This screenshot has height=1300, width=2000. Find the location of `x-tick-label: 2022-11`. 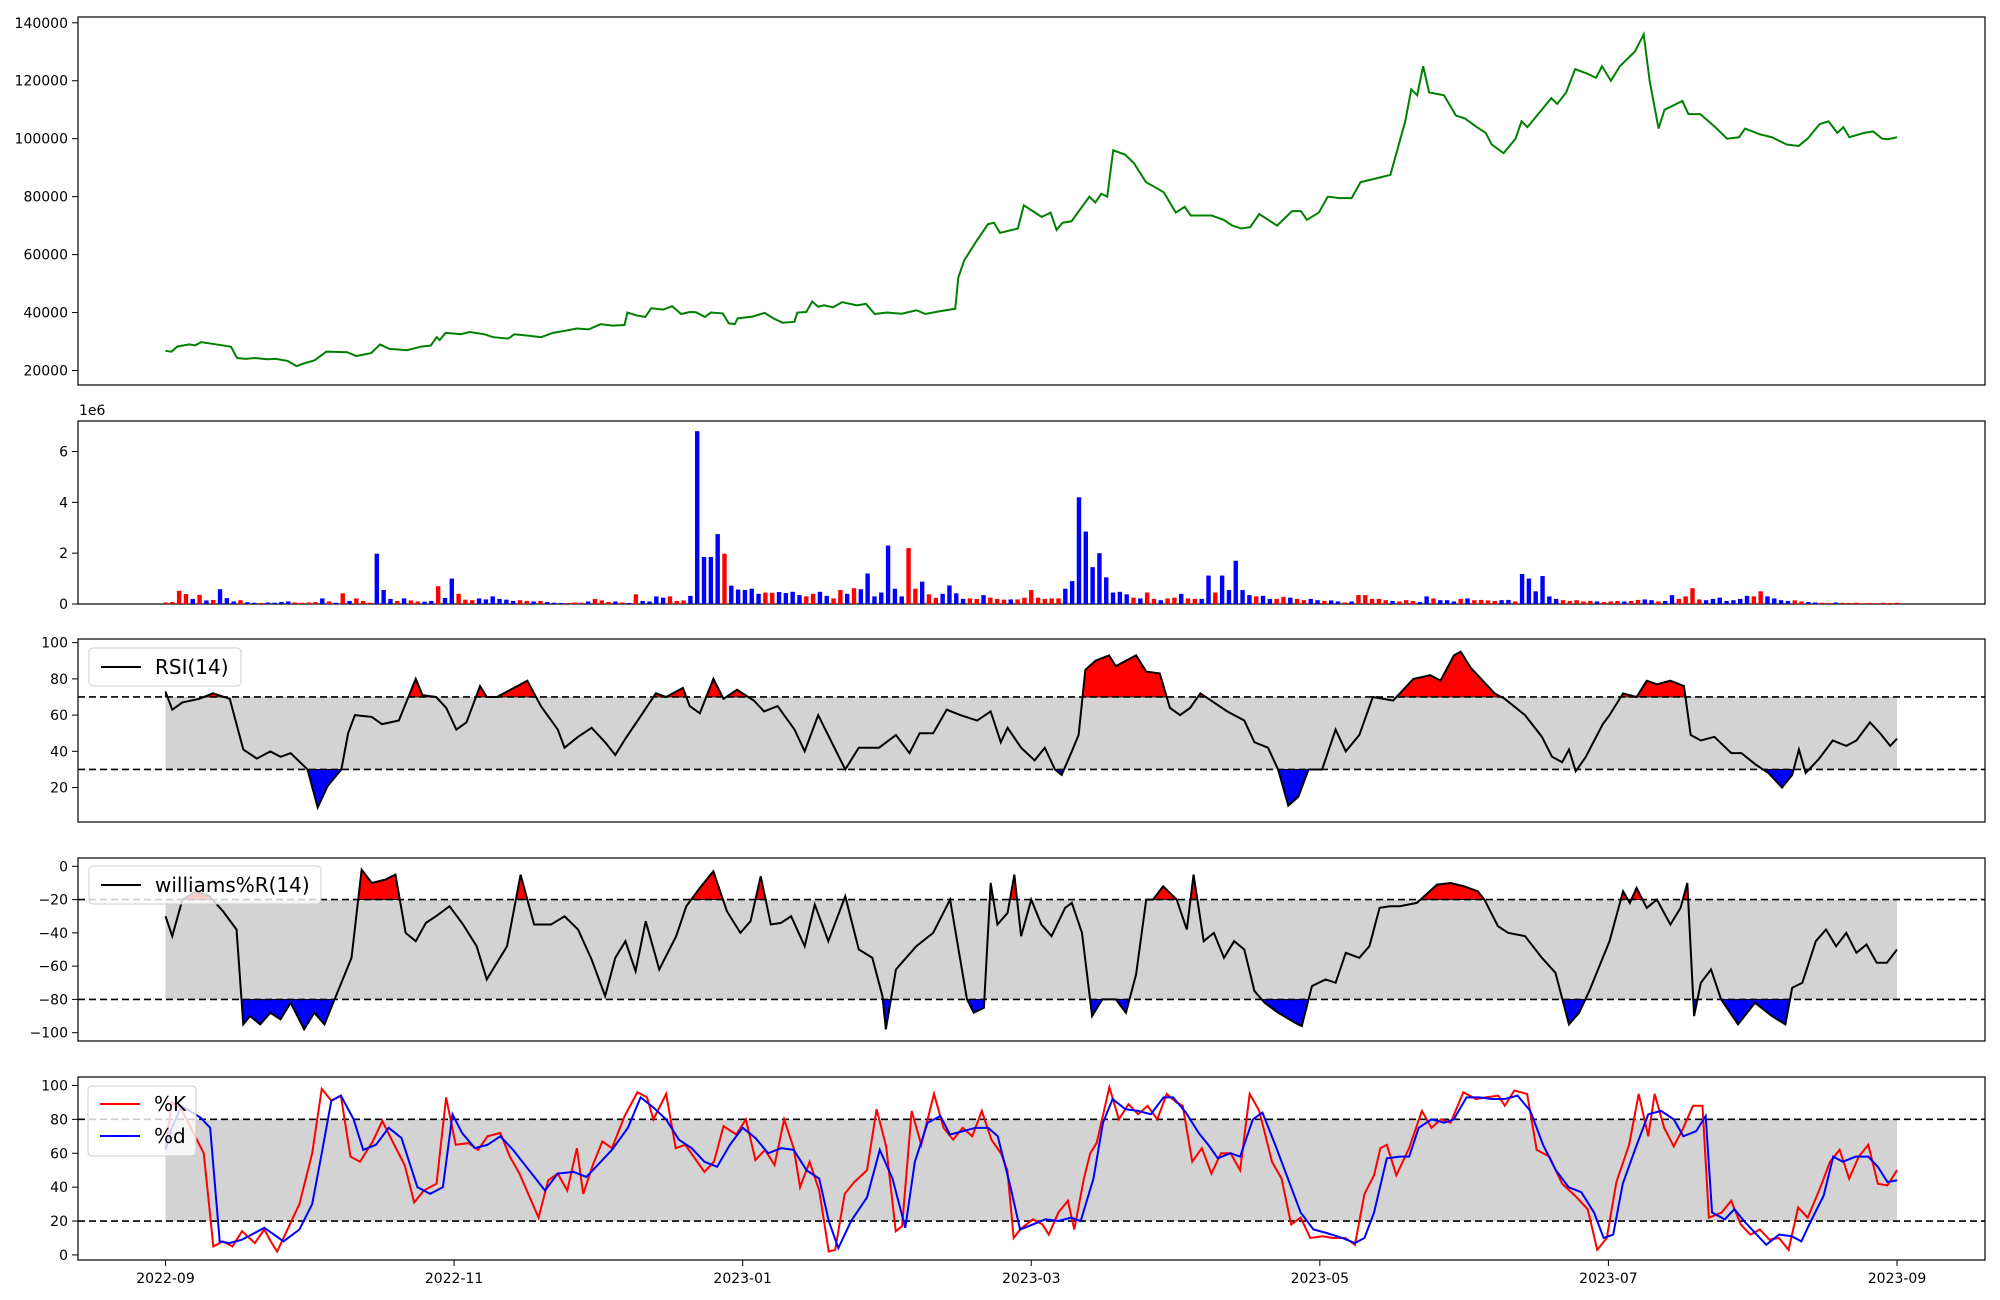

x-tick-label: 2022-11 is located at coordinates (454, 1279).